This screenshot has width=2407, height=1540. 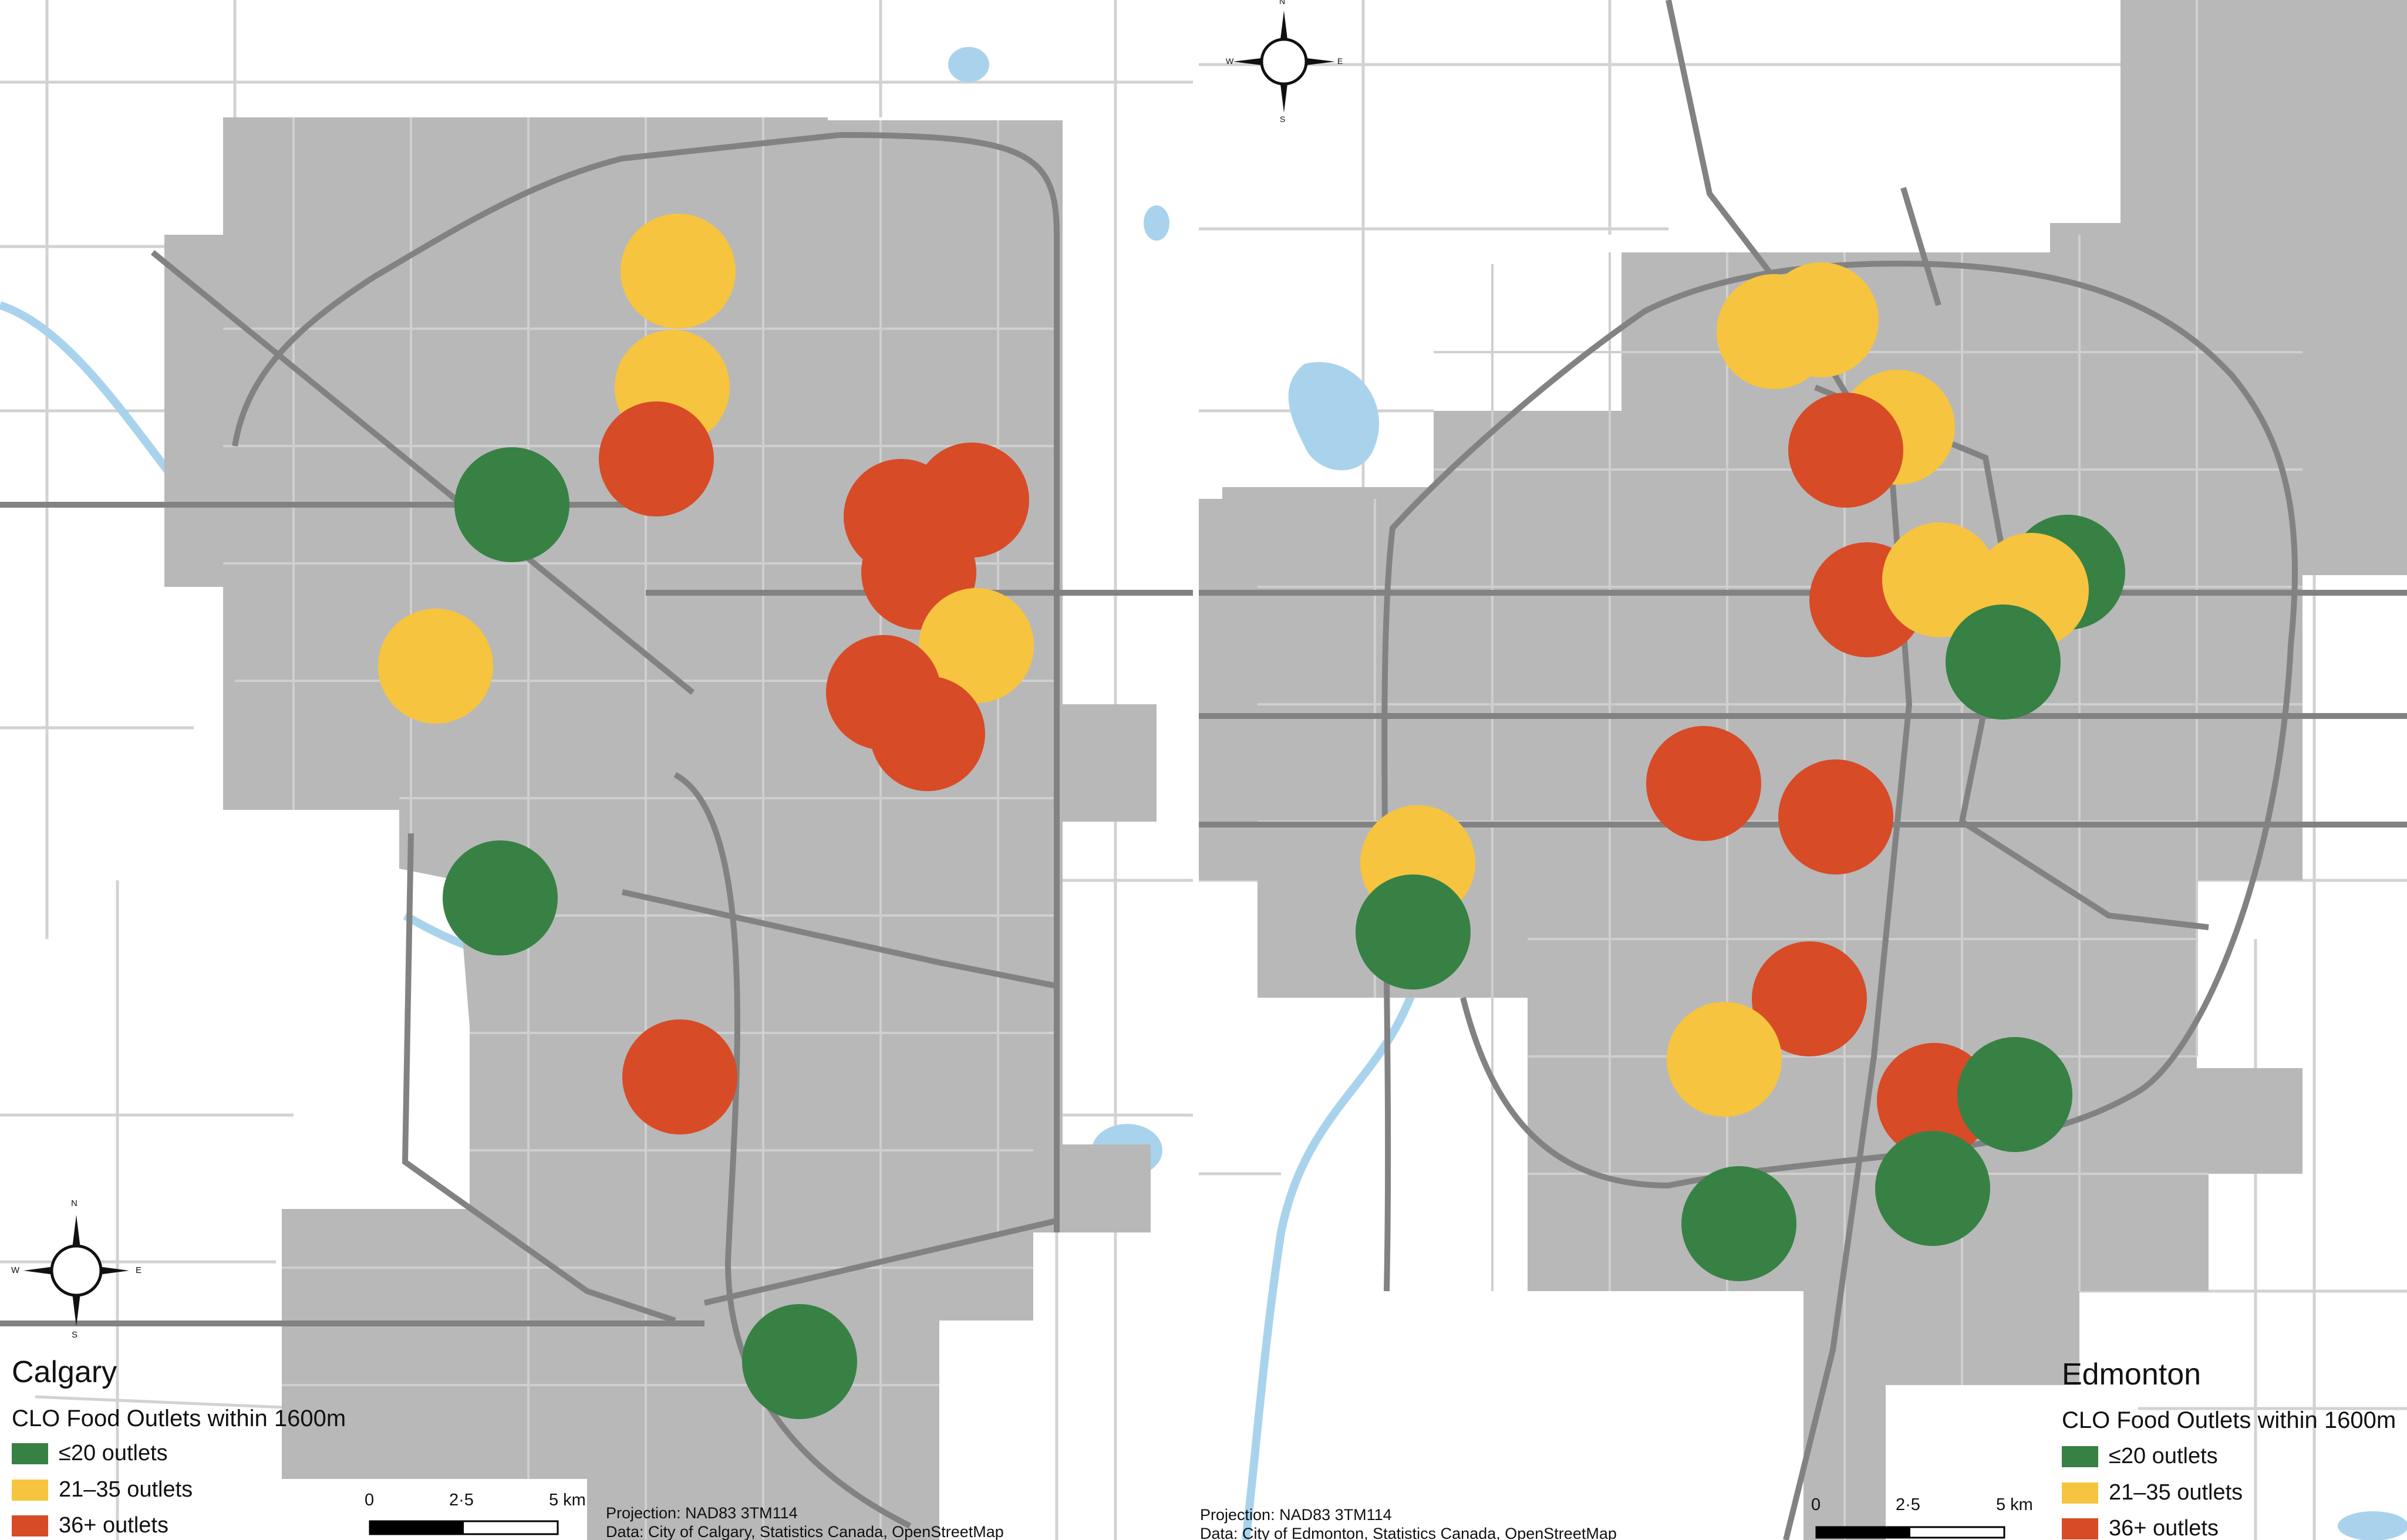 I want to click on calgary-compass-s: S, so click(x=75, y=1335).